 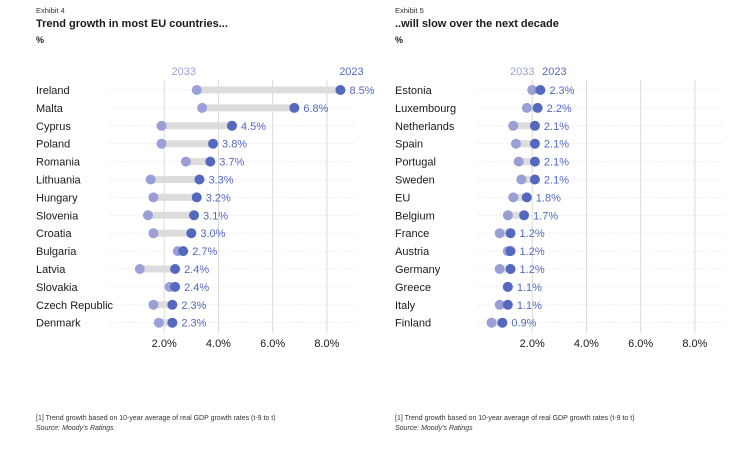 I want to click on category-label: Latvia, so click(x=51, y=270).